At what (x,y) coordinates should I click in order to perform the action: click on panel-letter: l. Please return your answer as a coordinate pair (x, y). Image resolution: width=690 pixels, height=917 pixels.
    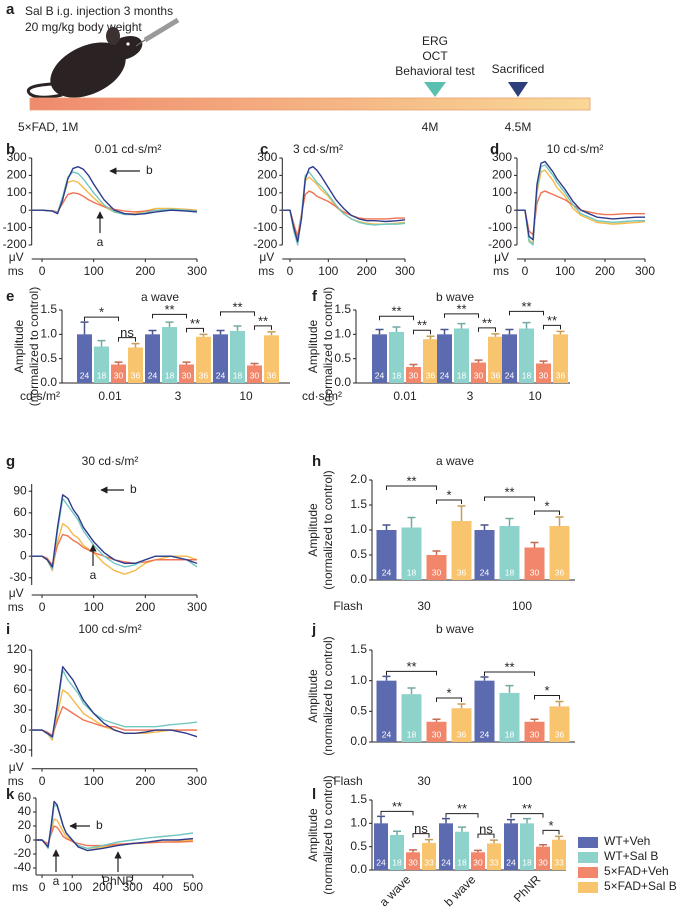
    Looking at the image, I should click on (314, 794).